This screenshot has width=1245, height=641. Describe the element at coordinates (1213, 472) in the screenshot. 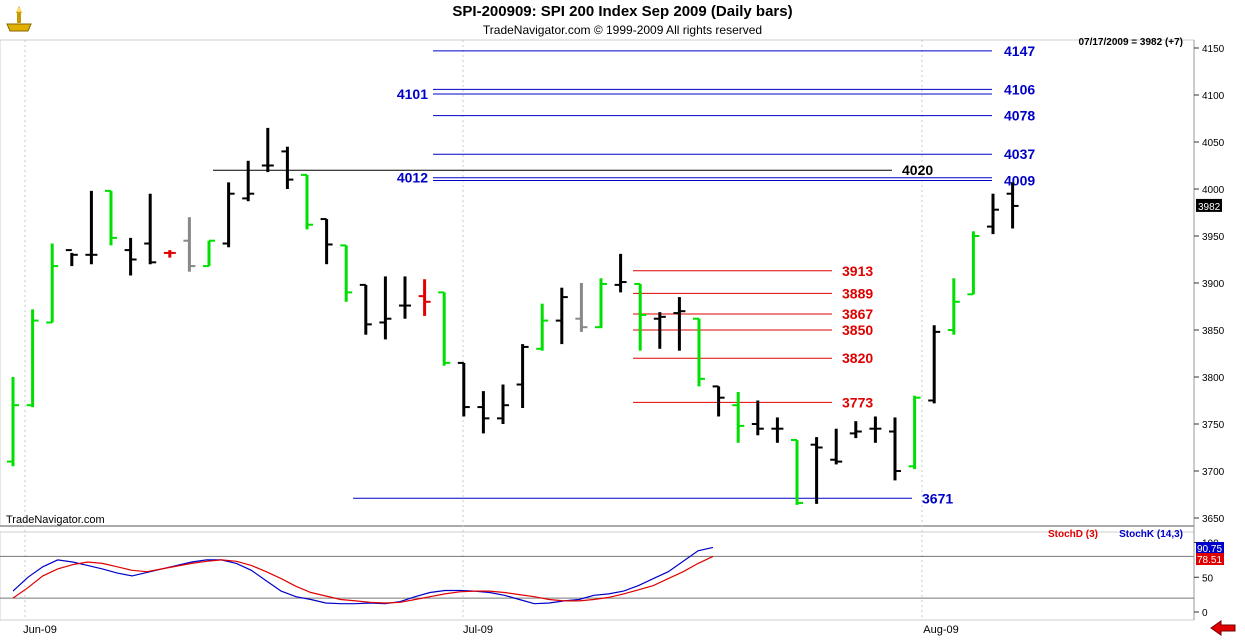

I see `y-tick-label: 3700` at that location.